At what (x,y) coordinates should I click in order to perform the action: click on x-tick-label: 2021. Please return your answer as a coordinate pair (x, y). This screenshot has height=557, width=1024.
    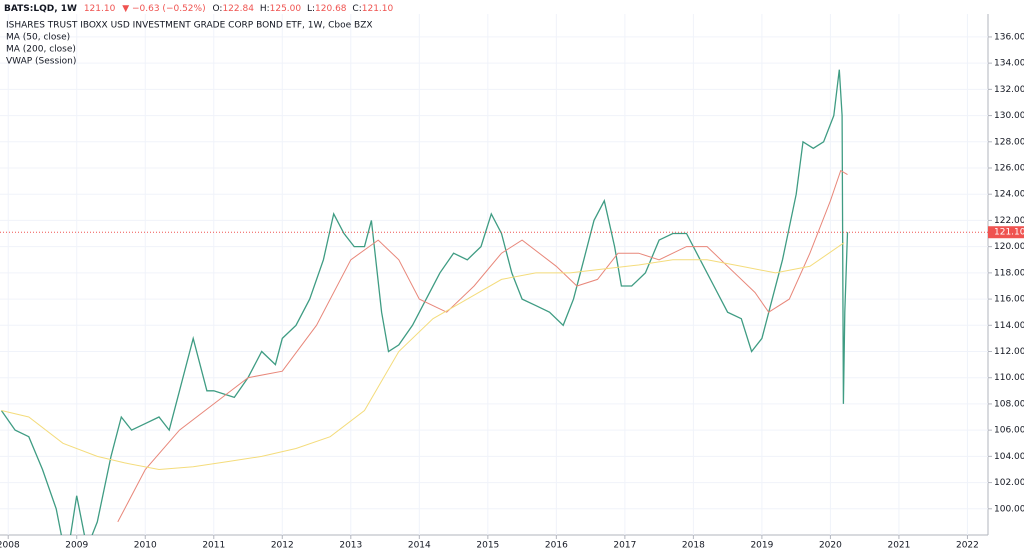
    Looking at the image, I should click on (898, 546).